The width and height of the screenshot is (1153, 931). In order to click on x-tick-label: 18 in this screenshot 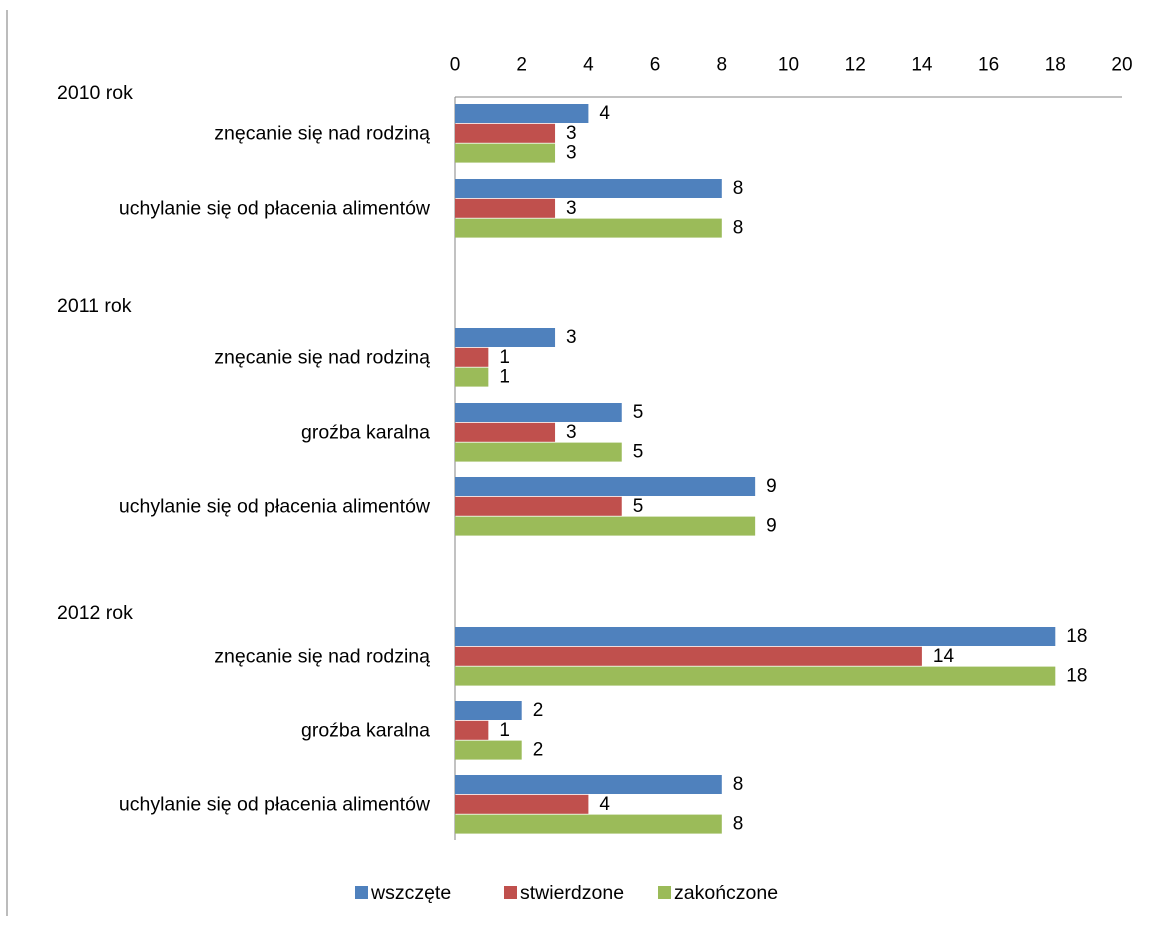, I will do `click(1055, 65)`.